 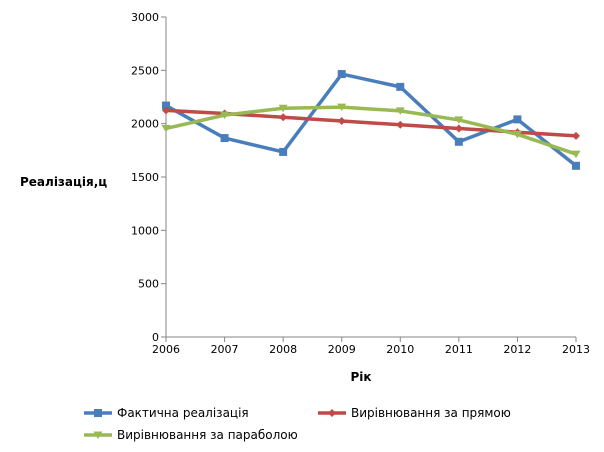 I want to click on y-tick-label: 2000, so click(x=145, y=124).